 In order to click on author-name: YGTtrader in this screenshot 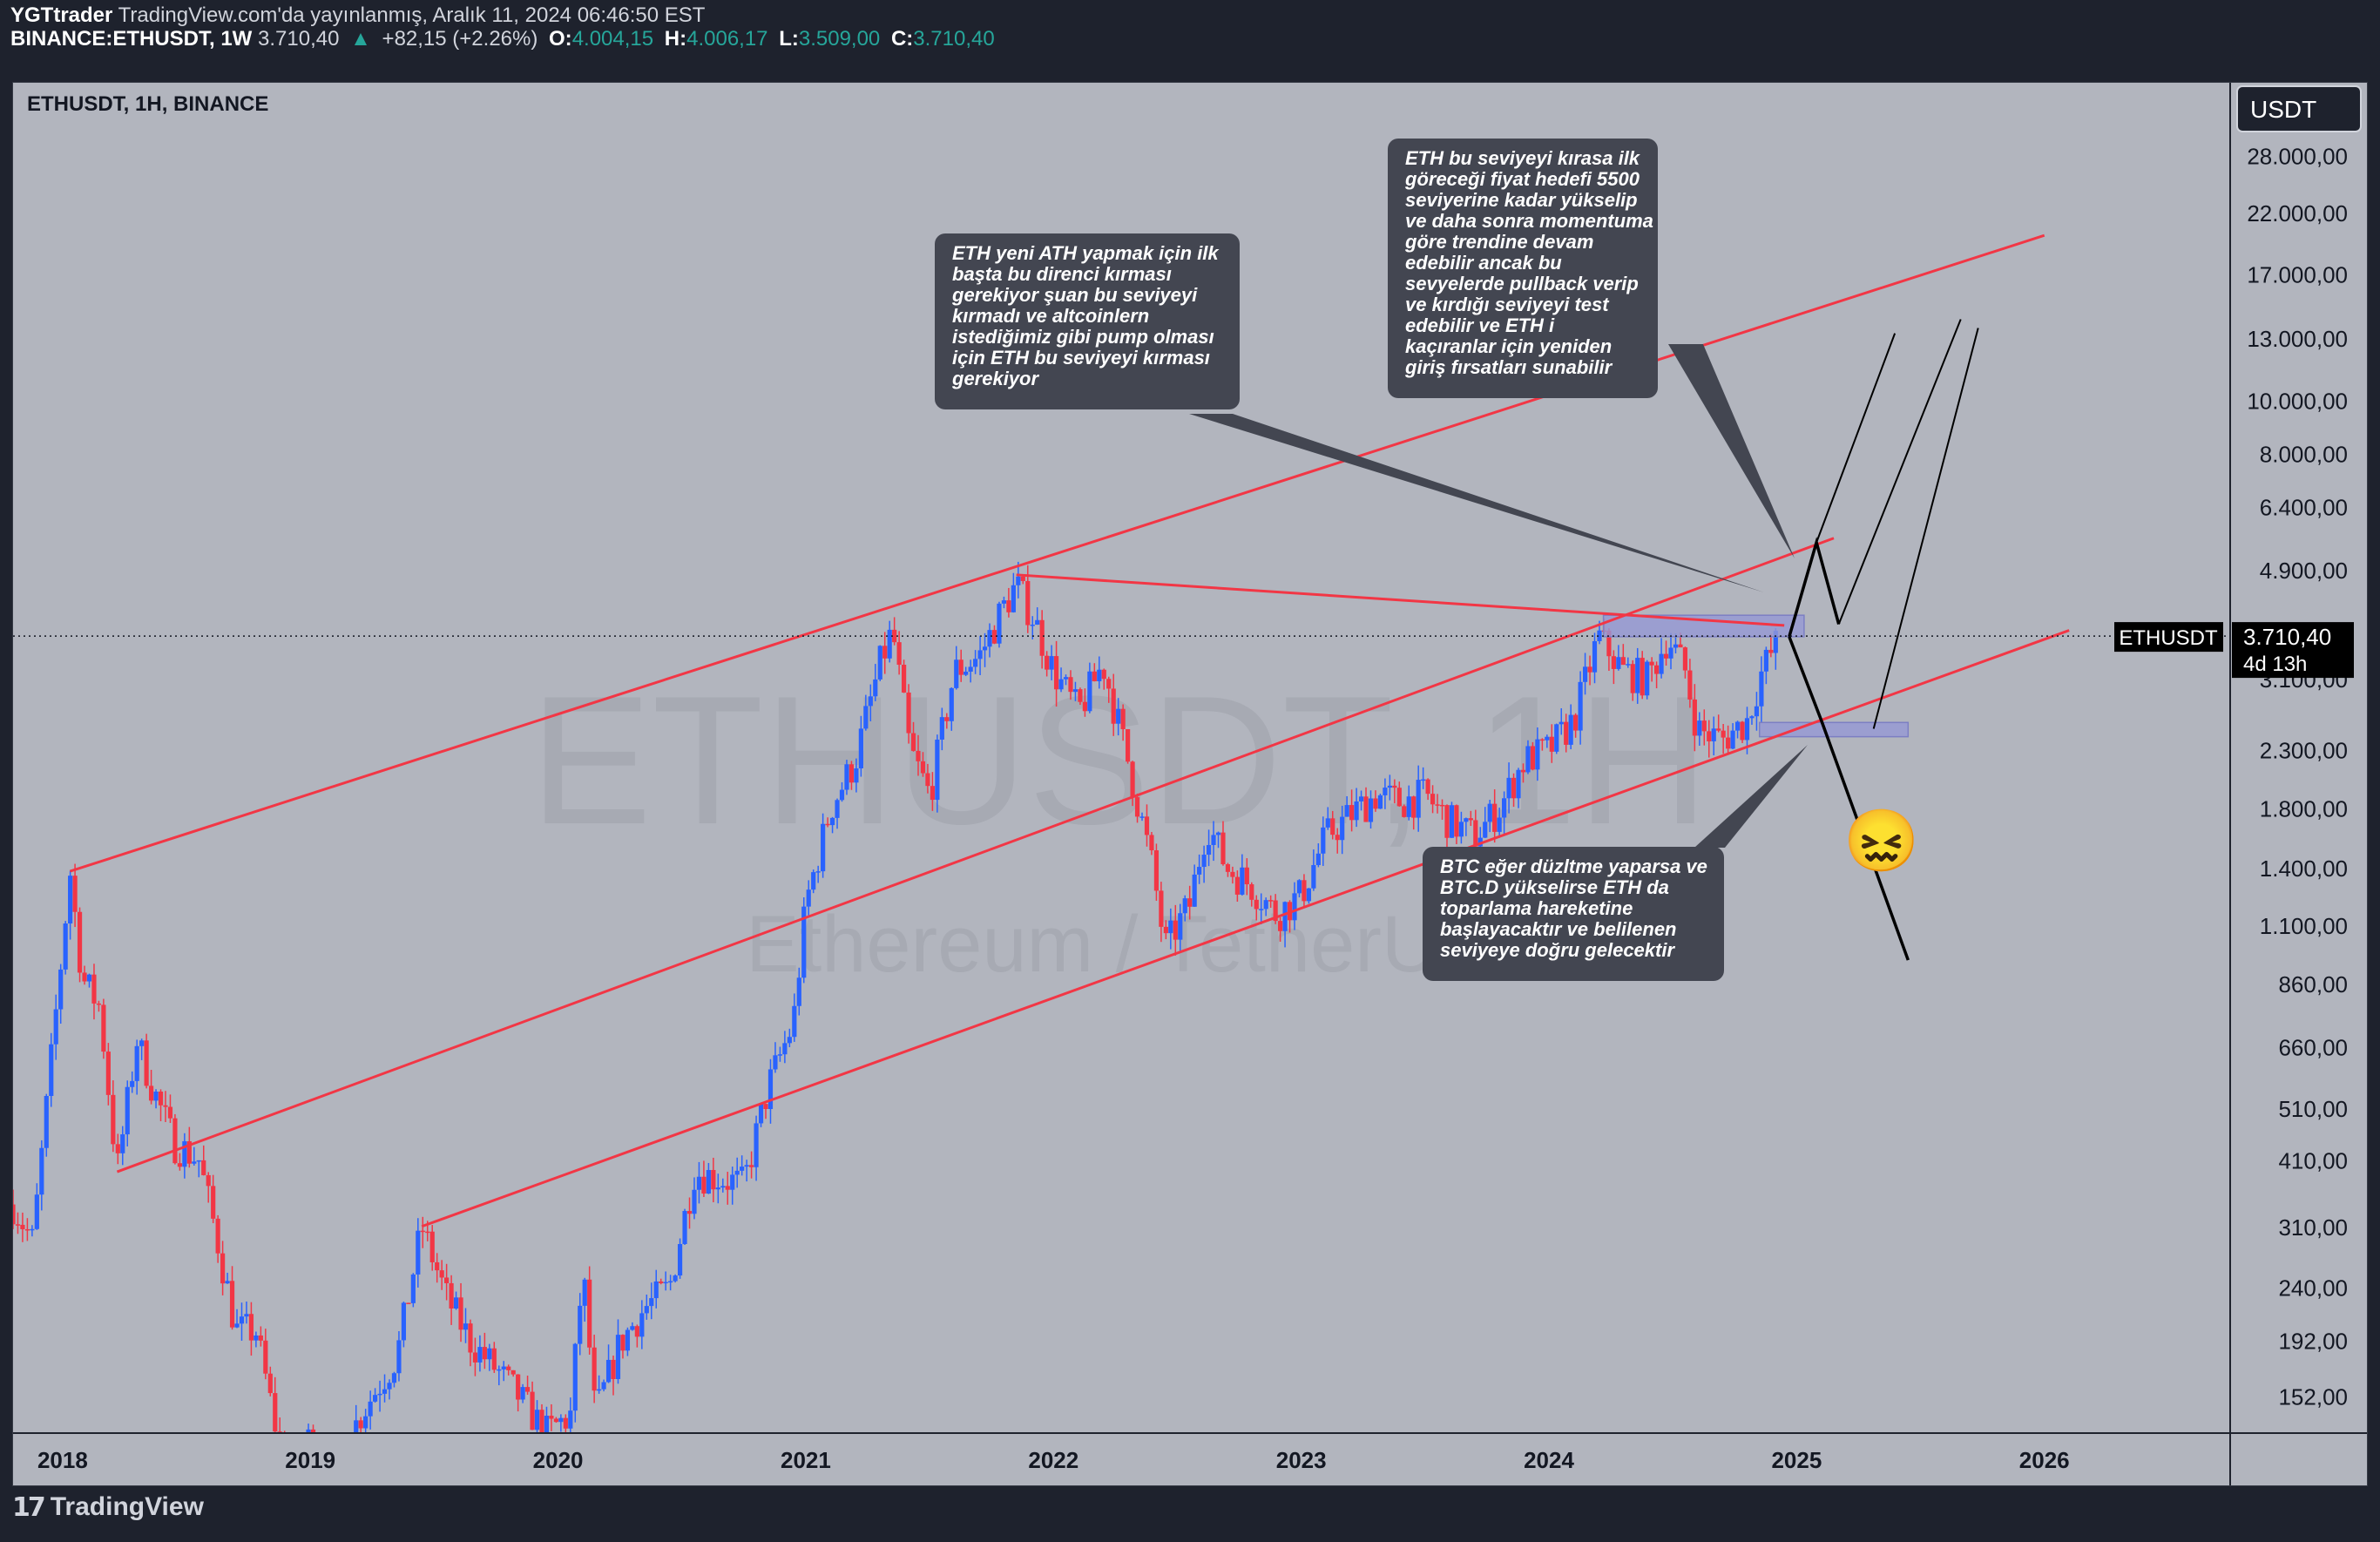, I will do `click(61, 15)`.